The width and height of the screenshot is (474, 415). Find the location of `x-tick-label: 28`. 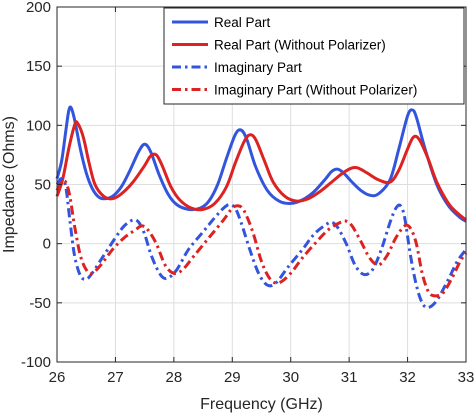

x-tick-label: 28 is located at coordinates (174, 377).